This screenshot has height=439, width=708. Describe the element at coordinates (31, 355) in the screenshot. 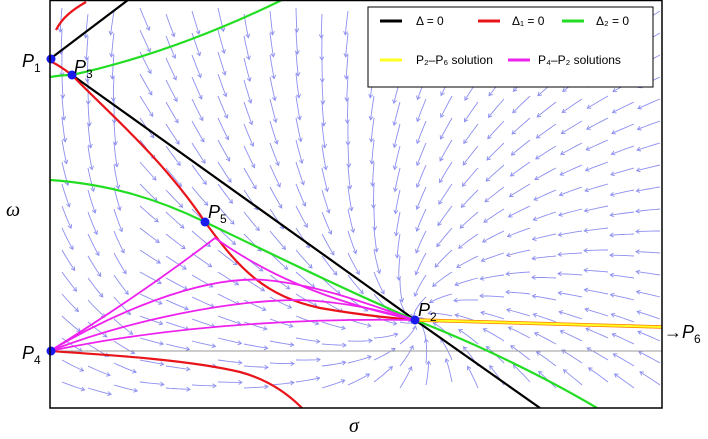

I see `label-p4: P4` at that location.